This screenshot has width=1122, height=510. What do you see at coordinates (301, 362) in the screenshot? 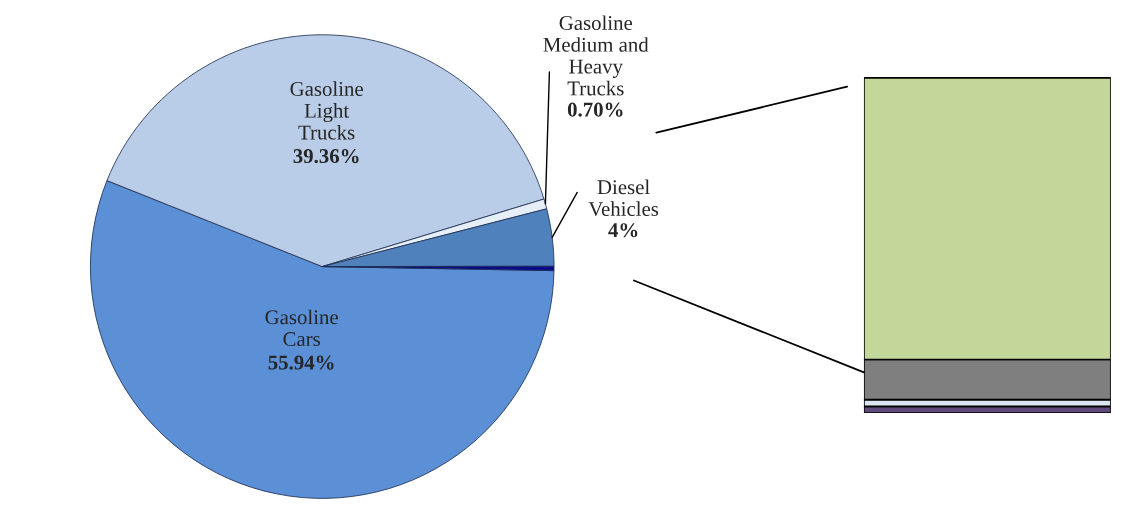
I see `data-label: 55.94%` at bounding box center [301, 362].